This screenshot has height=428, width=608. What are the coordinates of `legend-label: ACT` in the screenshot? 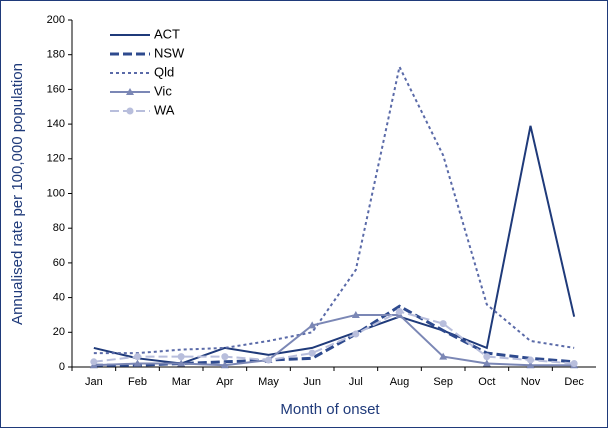 It's located at (167, 33).